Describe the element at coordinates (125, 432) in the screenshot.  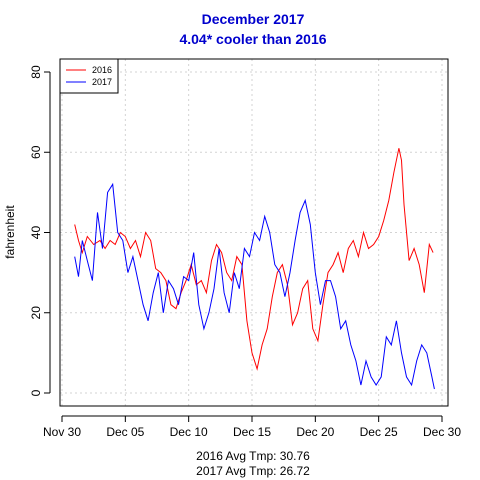
I see `x-tick-label-1: Dec 05` at that location.